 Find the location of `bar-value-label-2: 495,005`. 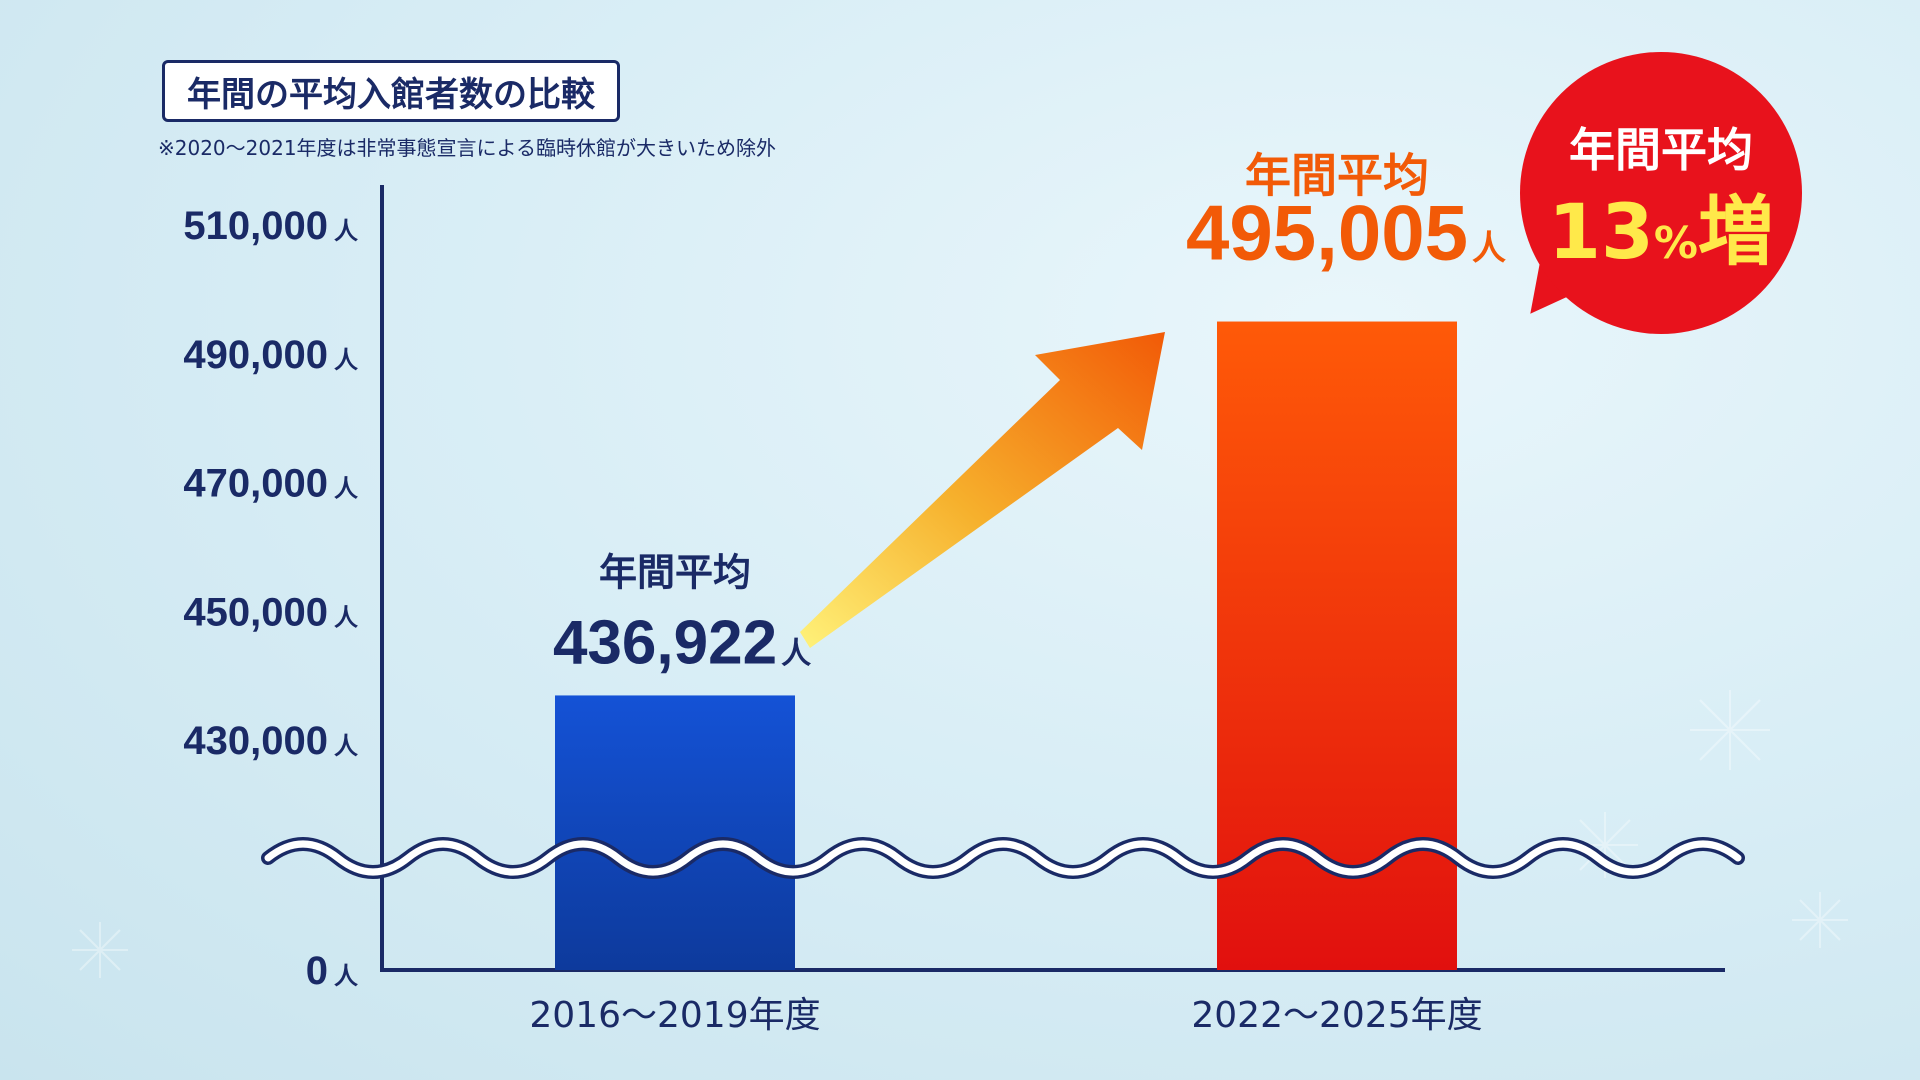

bar-value-label-2: 495,005 is located at coordinates (1327, 233).